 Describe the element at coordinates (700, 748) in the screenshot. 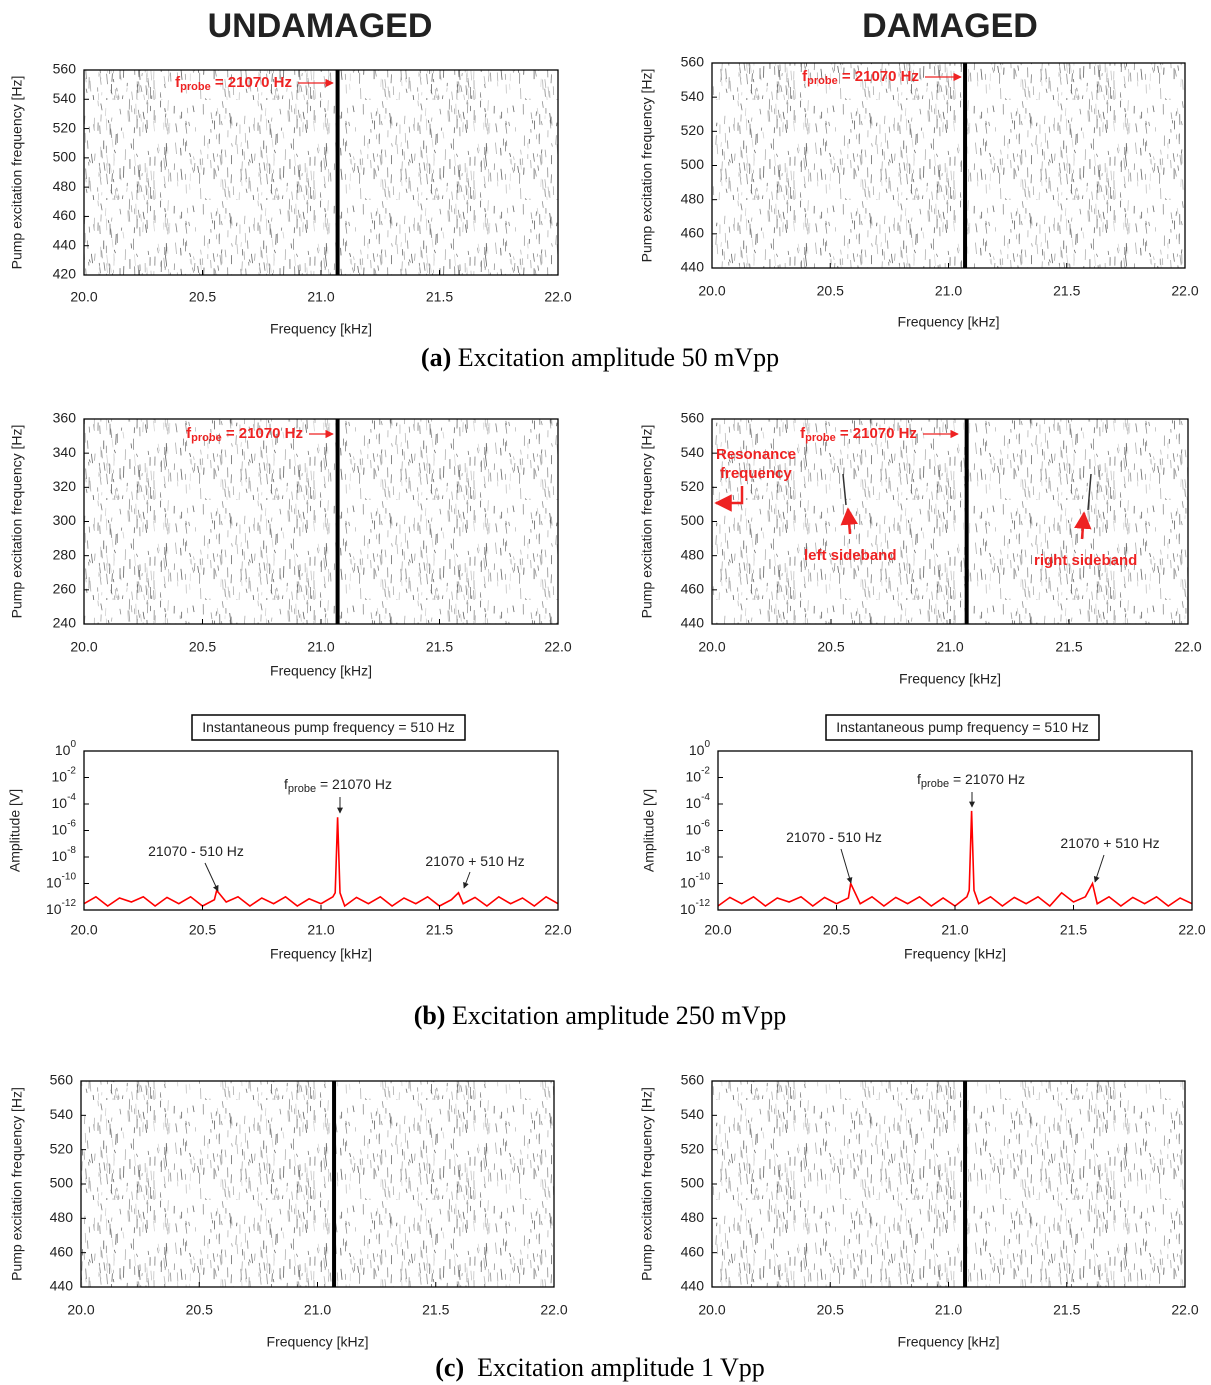

I see `y-tick-label: 10⁰` at that location.